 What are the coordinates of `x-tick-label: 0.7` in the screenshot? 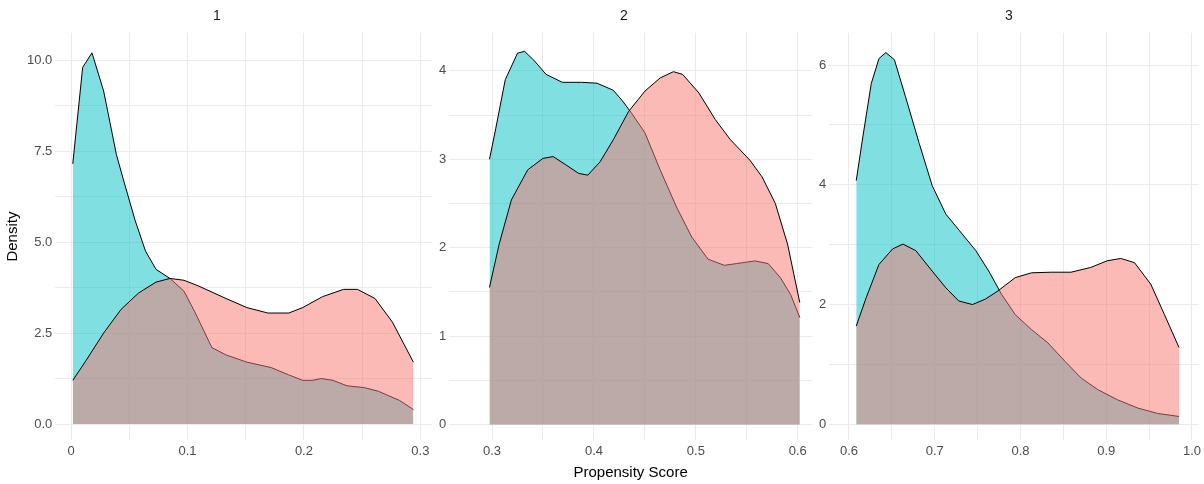 It's located at (934, 450).